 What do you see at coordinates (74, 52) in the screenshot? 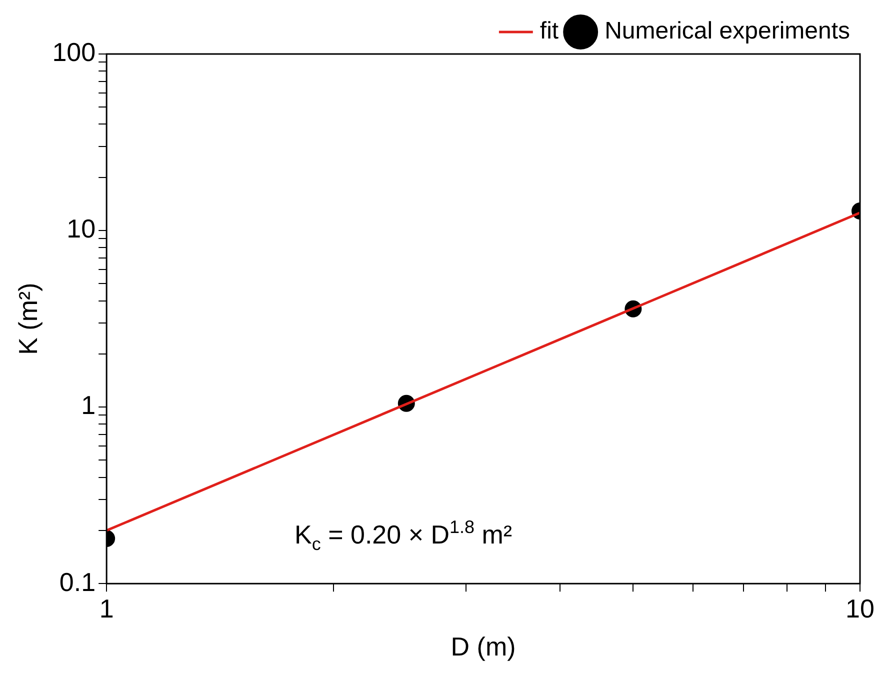
I see `y-tick-label: 100` at bounding box center [74, 52].